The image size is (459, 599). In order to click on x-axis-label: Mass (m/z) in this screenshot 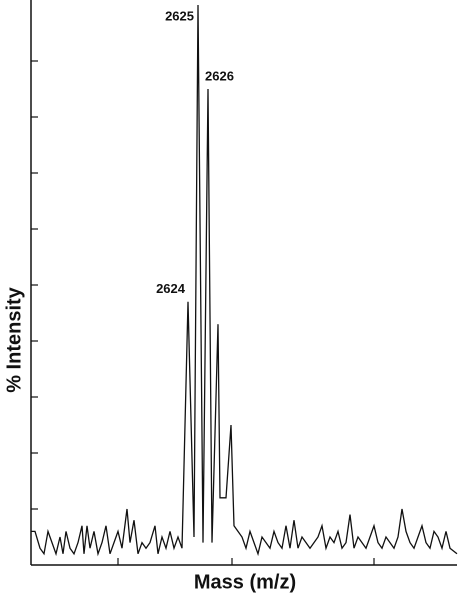, I will do `click(245, 582)`.